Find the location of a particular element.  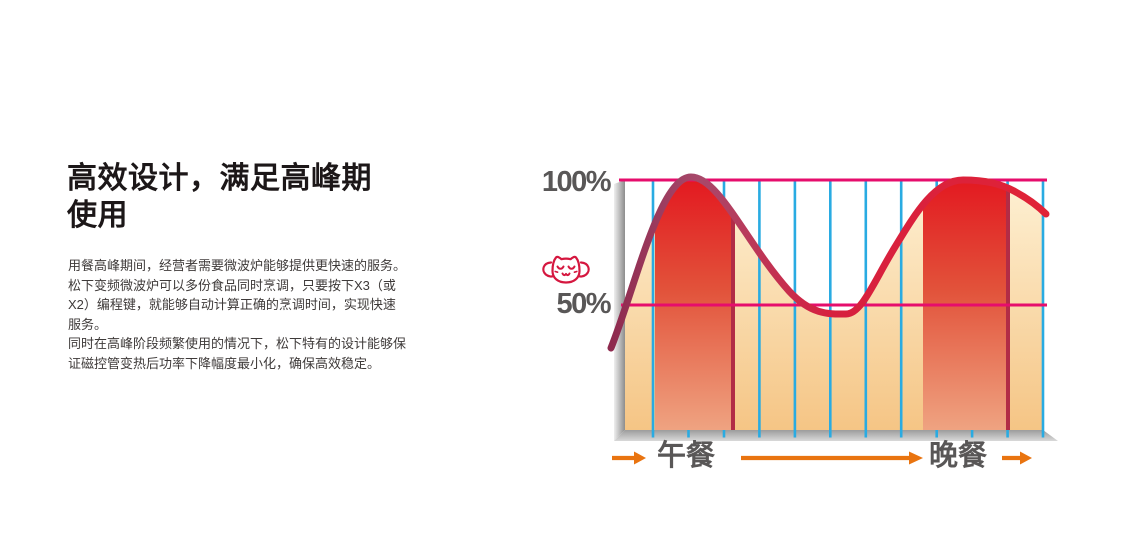

dinner-peak-band is located at coordinates (965, 303).